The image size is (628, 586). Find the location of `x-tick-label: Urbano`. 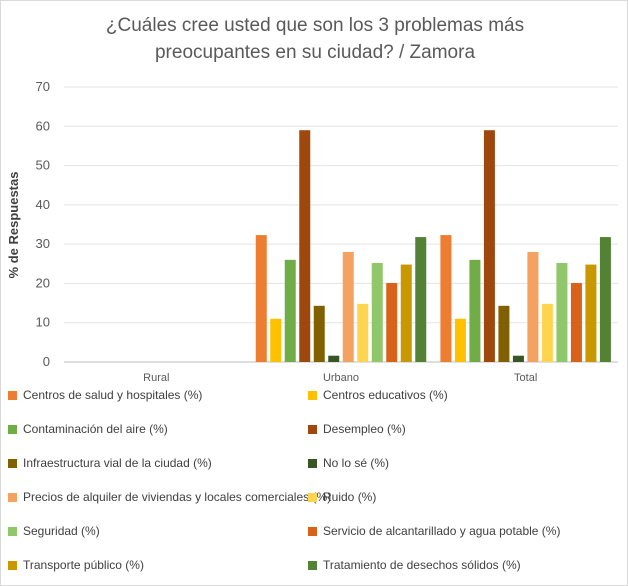

x-tick-label: Urbano is located at coordinates (341, 378).